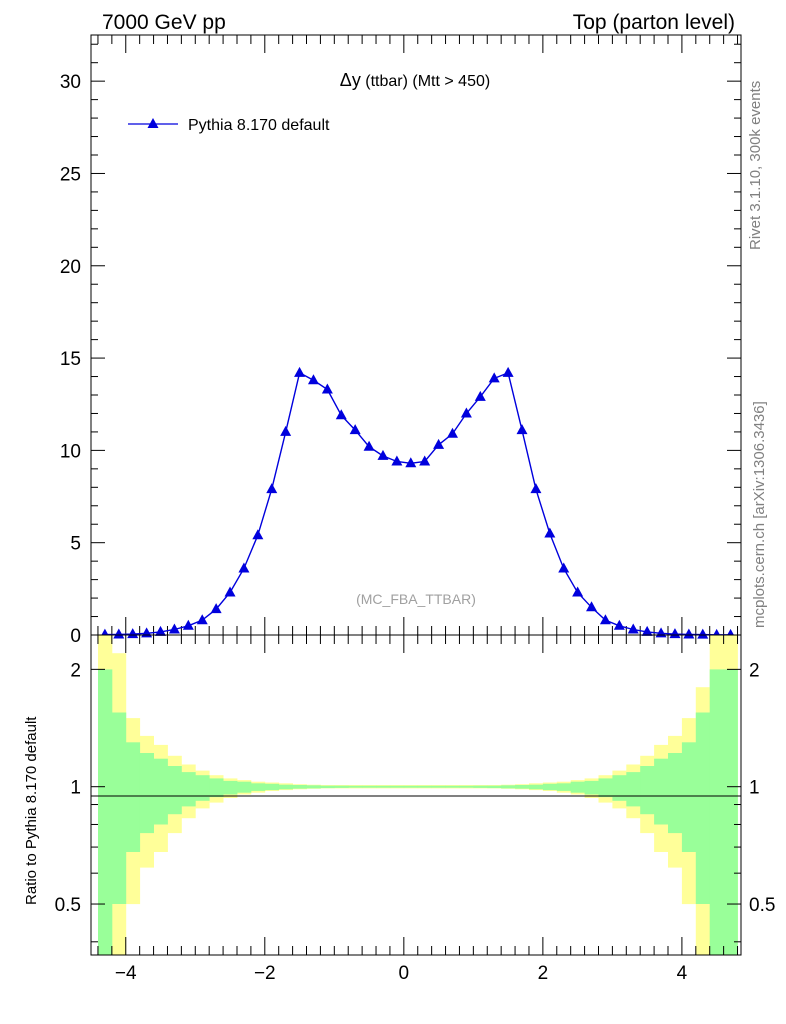 The image size is (786, 1024). I want to click on y-tick-label: 30, so click(70, 82).